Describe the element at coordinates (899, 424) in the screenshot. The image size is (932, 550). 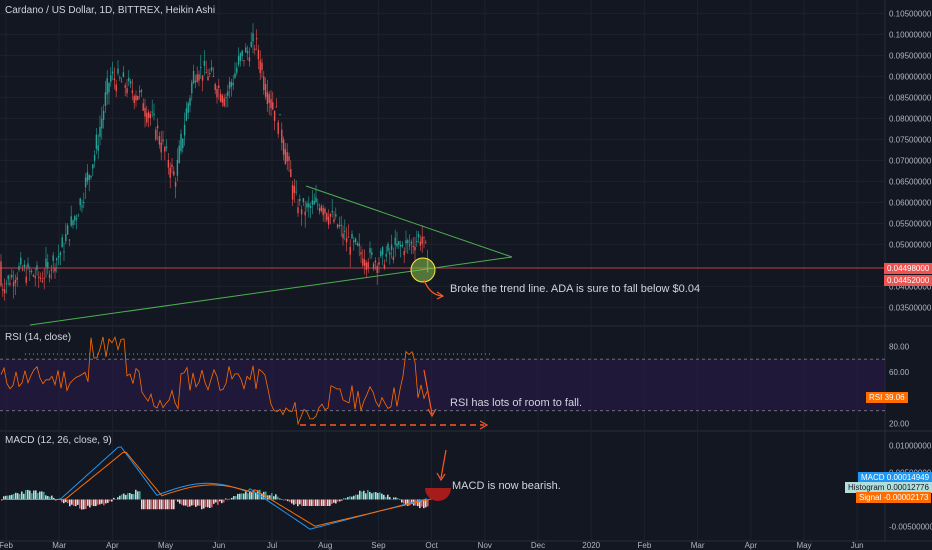
I see `rsi-tick-label: 20.00` at that location.